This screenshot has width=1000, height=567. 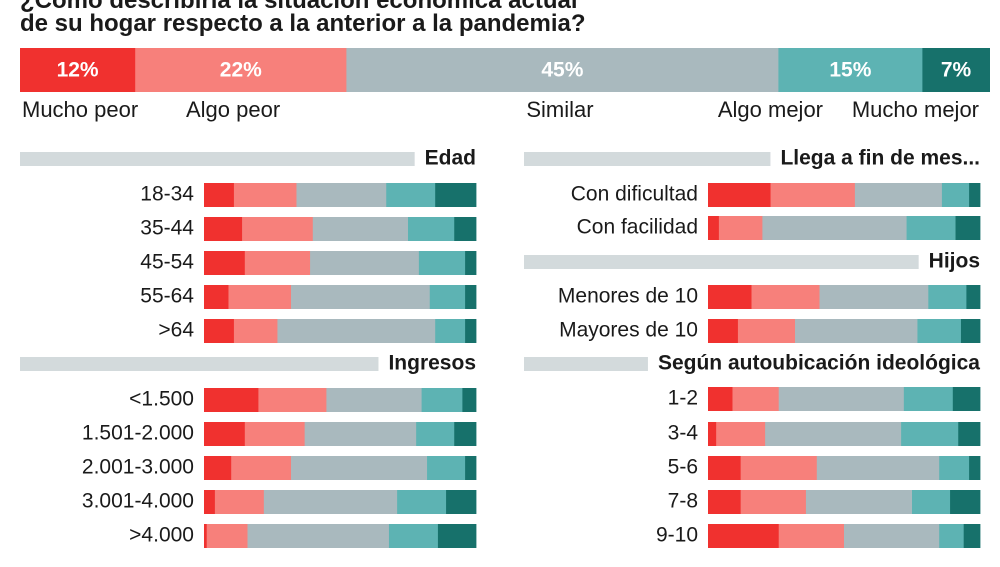 I want to click on group-2-row-label: 3.001-4.000, so click(x=138, y=501).